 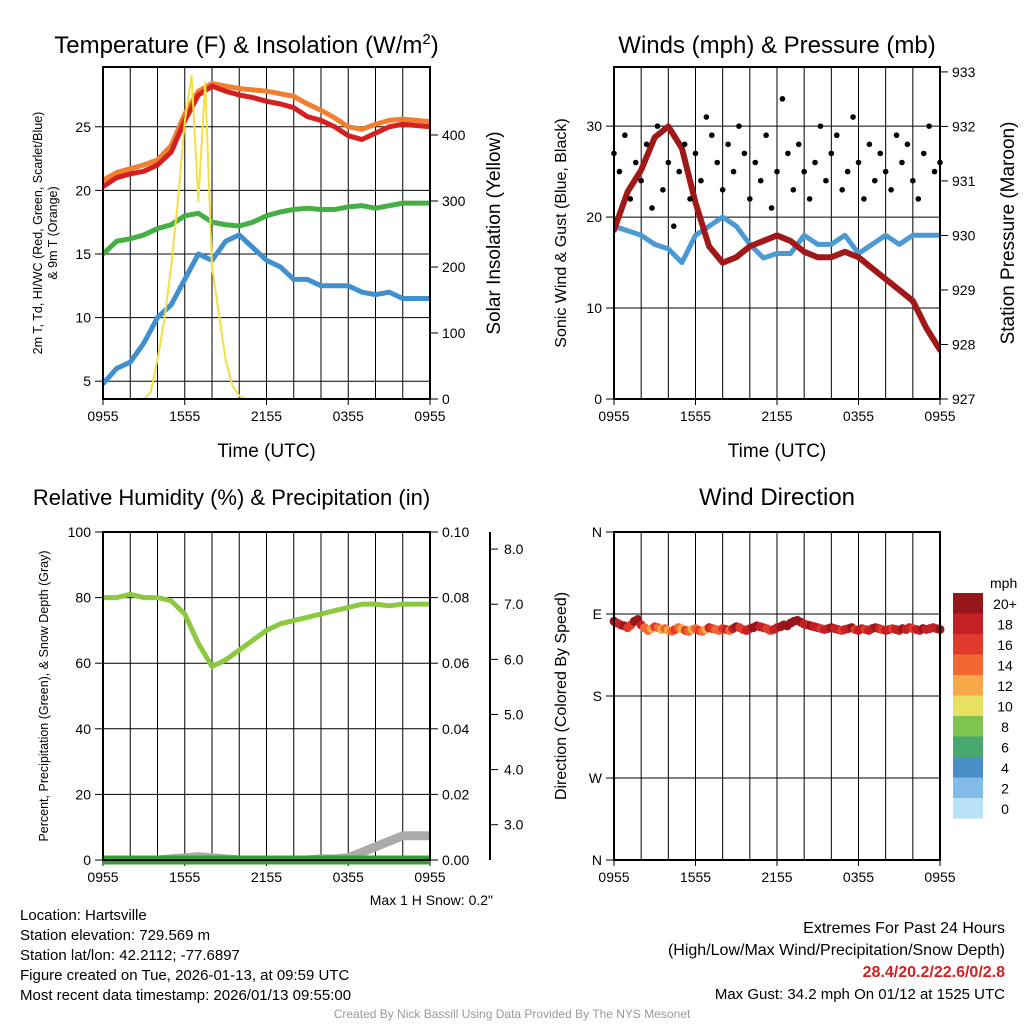 What do you see at coordinates (597, 614) in the screenshot?
I see `y-tick-label: E` at bounding box center [597, 614].